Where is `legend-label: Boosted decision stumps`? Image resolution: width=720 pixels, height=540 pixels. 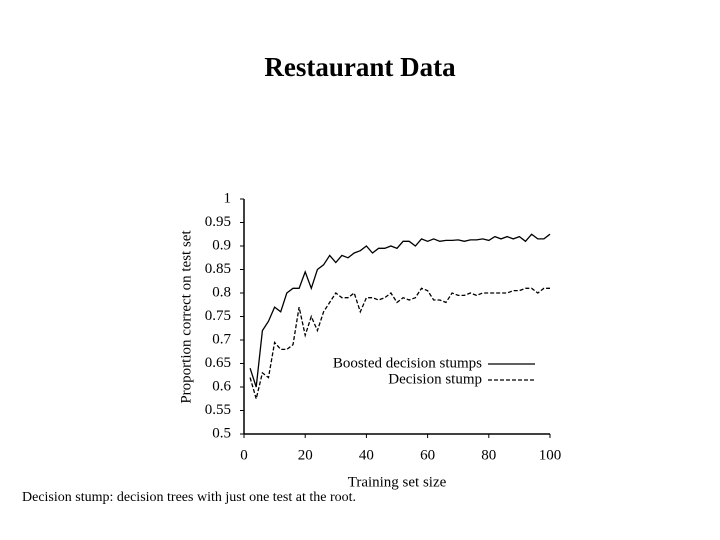 legend-label: Boosted decision stumps is located at coordinates (407, 363).